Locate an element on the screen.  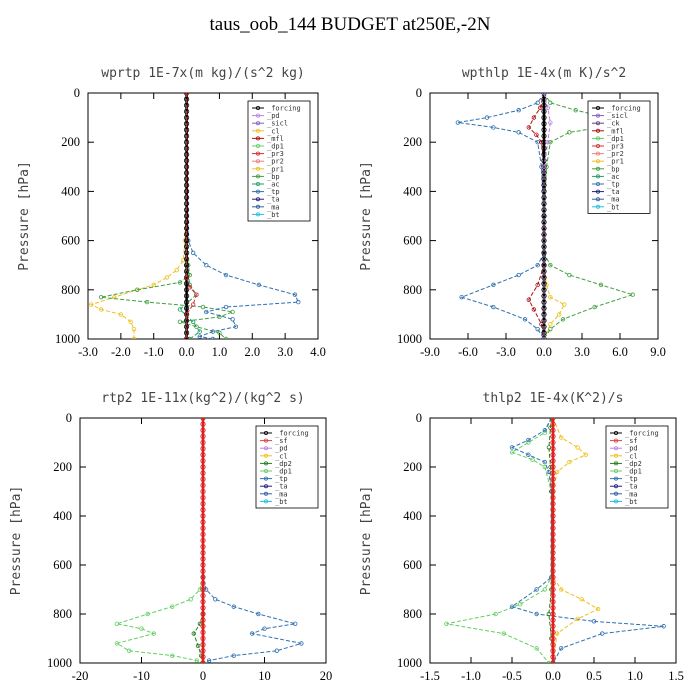
x-tick-label: 1.0 is located at coordinates (635, 676).